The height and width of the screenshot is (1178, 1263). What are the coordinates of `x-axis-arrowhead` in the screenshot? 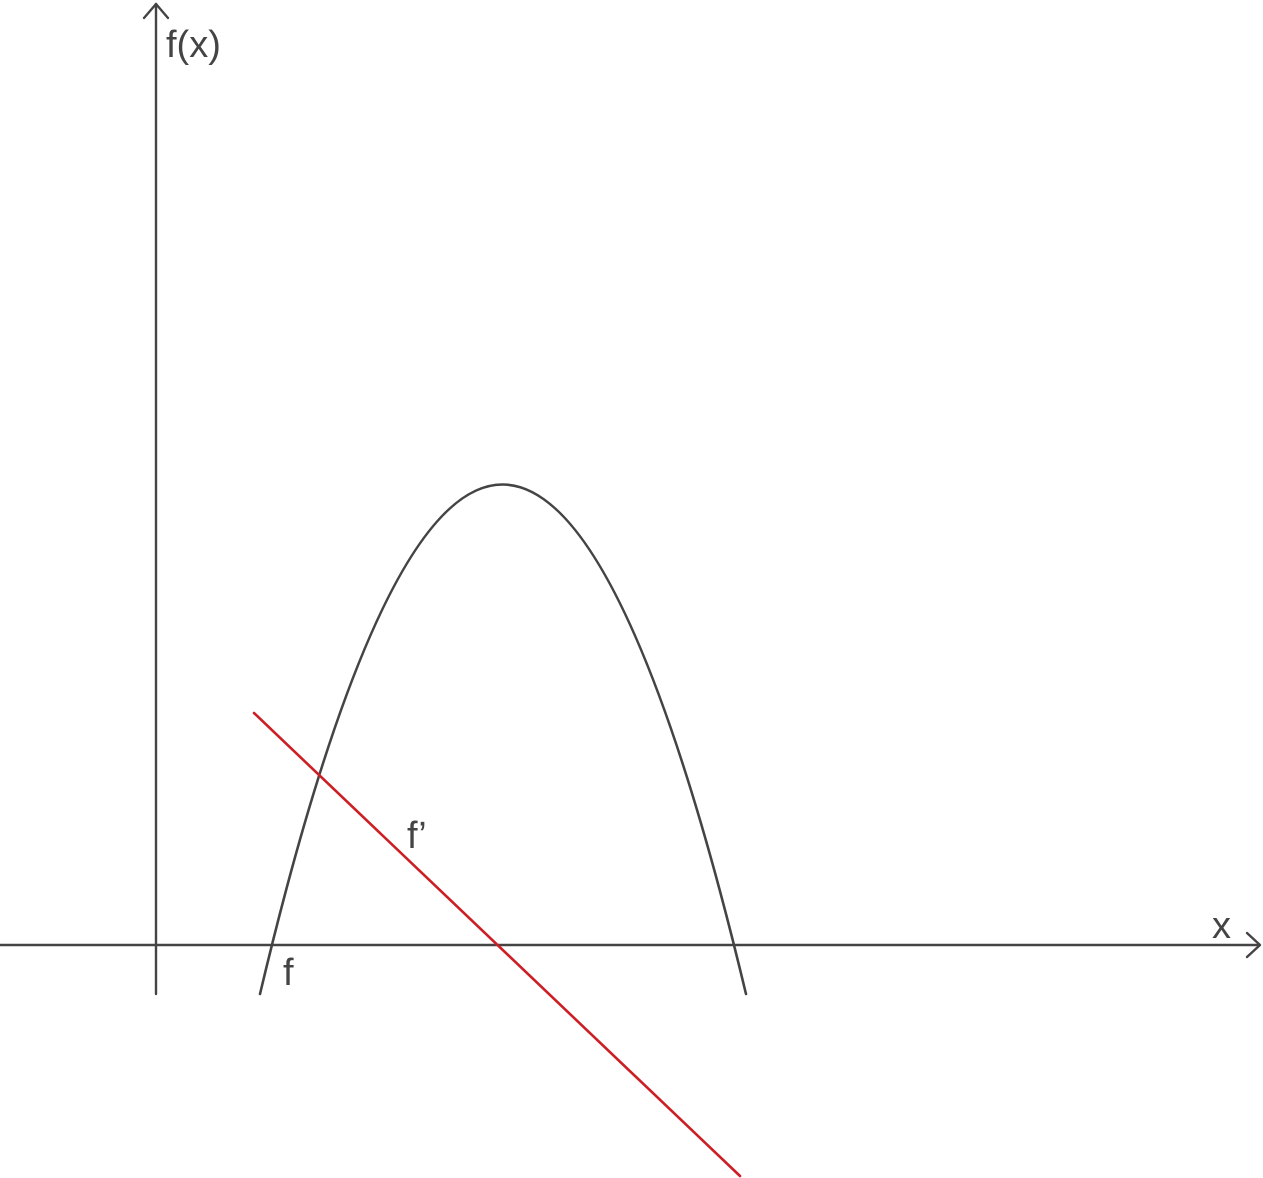 It's located at (1253, 945).